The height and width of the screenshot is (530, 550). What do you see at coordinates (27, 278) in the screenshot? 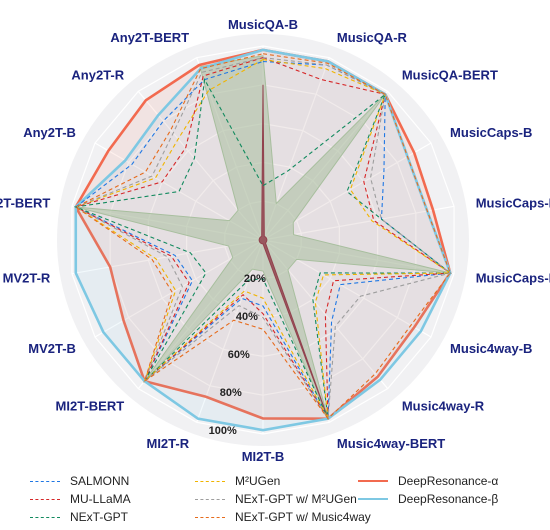
I see `axis-label-mv2t-r: MV2T-R` at bounding box center [27, 278].